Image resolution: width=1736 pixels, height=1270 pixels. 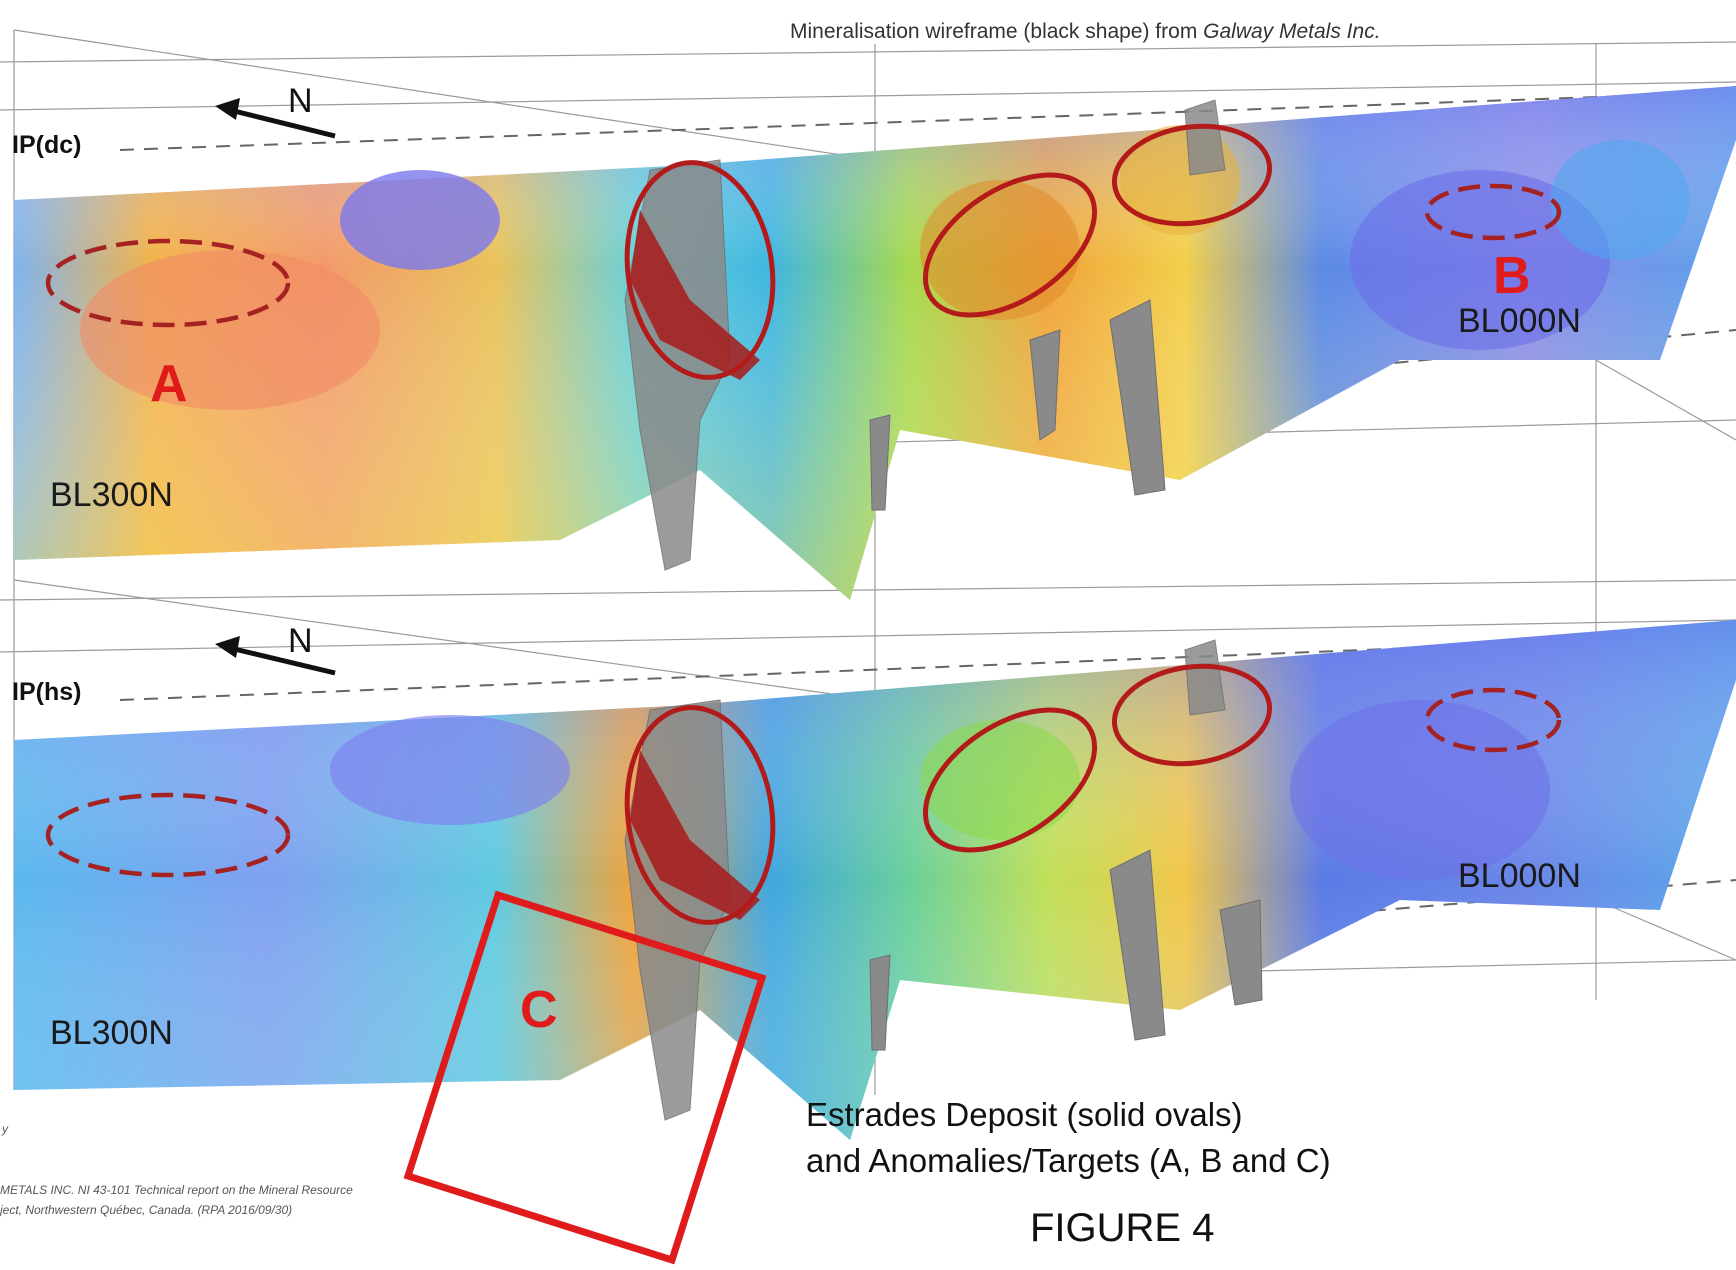 What do you see at coordinates (1024, 1114) in the screenshot?
I see `legend-line-1: Estrades Deposit (solid ovals)` at bounding box center [1024, 1114].